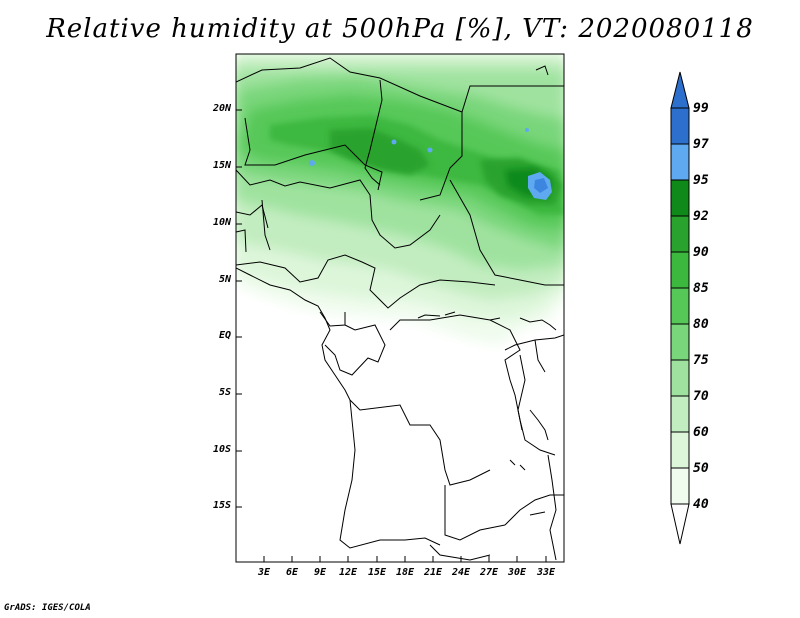 The image size is (800, 618). What do you see at coordinates (701, 324) in the screenshot?
I see `colorbar-label-80: 80` at bounding box center [701, 324].